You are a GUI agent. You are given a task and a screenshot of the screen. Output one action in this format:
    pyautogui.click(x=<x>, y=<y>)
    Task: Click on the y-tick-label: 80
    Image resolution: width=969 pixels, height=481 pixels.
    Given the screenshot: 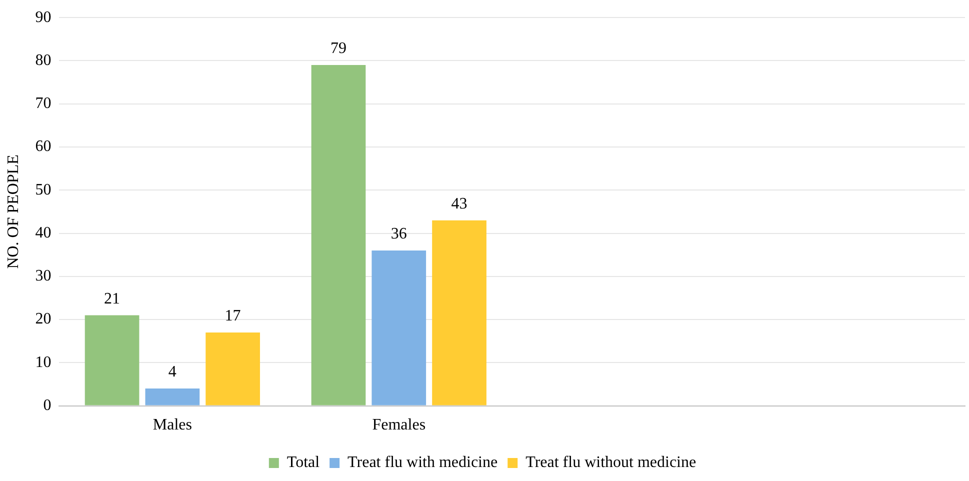 What is the action you would take?
    pyautogui.click(x=43, y=60)
    